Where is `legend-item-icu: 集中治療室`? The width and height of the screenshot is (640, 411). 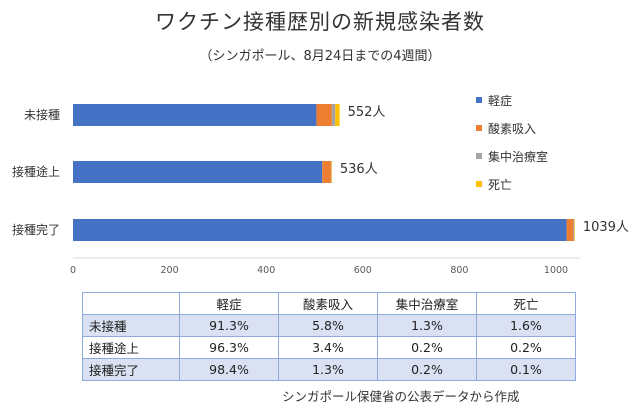
legend-item-icu: 集中治療室 is located at coordinates (512, 156).